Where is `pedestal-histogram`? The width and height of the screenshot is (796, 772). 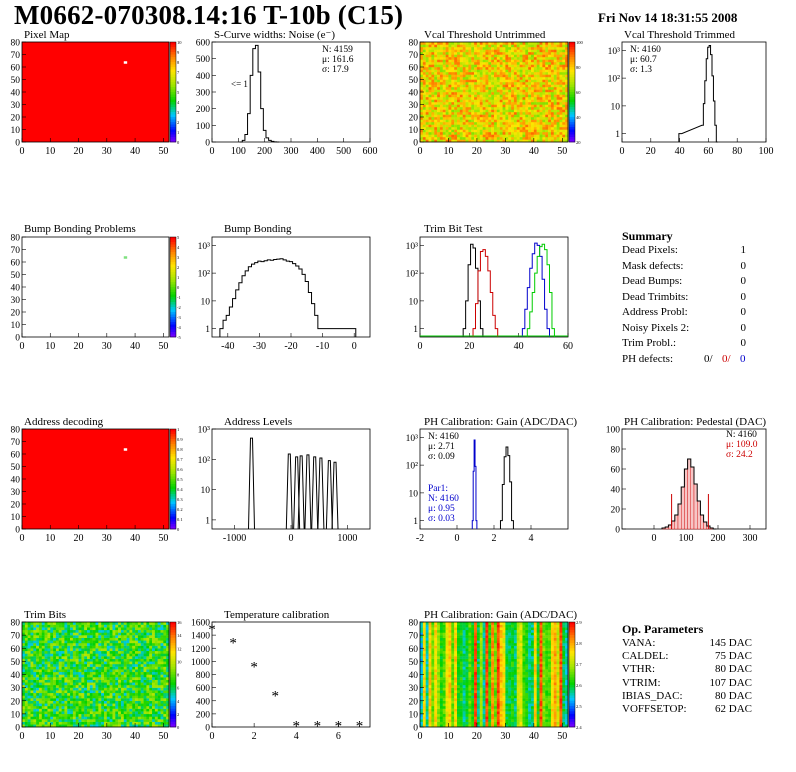 pedestal-histogram is located at coordinates (689, 494).